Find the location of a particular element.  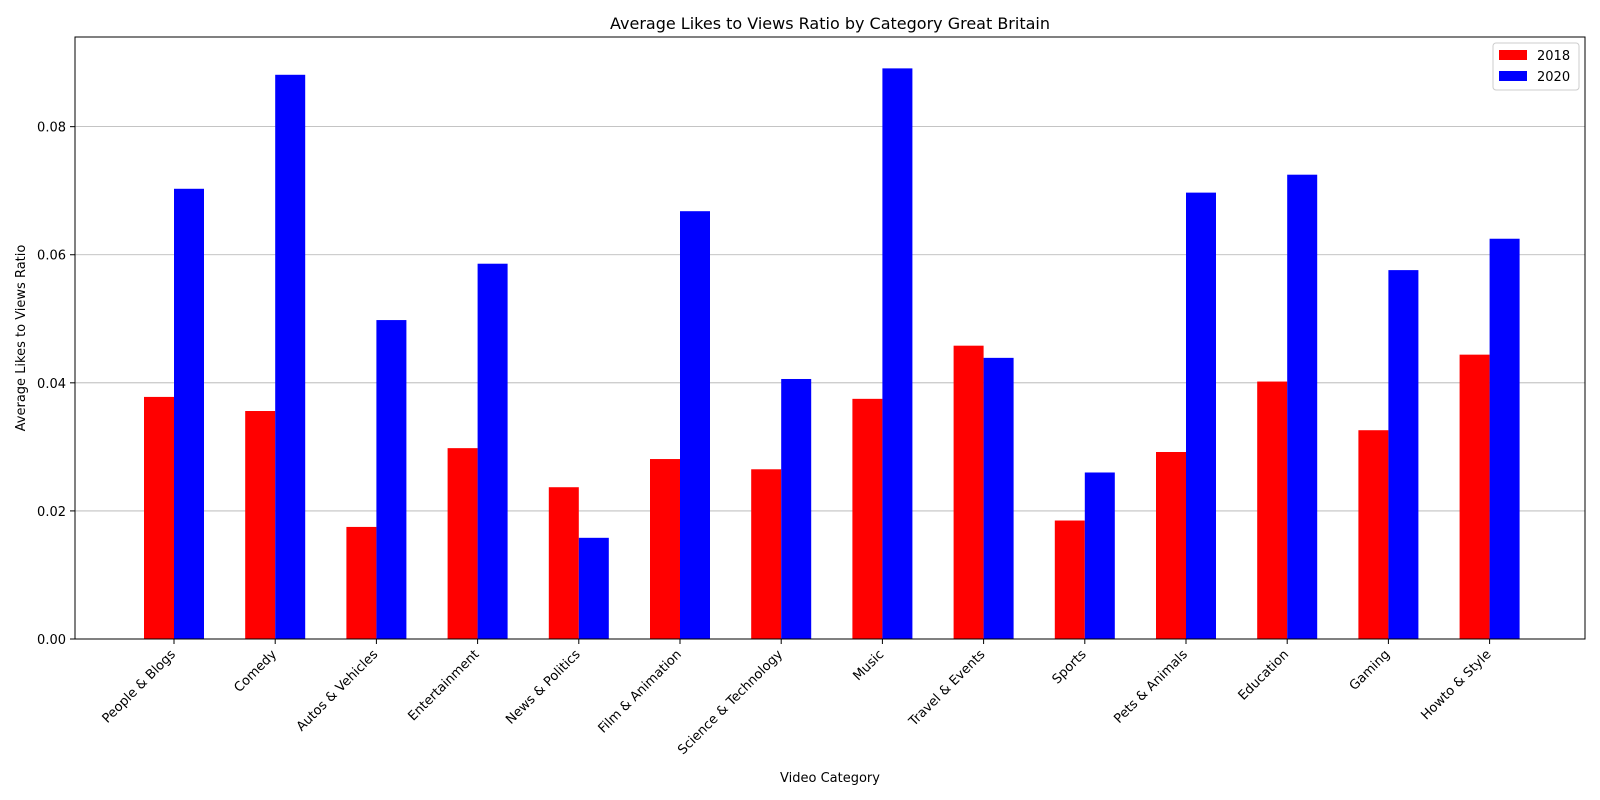

legend: 2018 2020 is located at coordinates (1536, 66).